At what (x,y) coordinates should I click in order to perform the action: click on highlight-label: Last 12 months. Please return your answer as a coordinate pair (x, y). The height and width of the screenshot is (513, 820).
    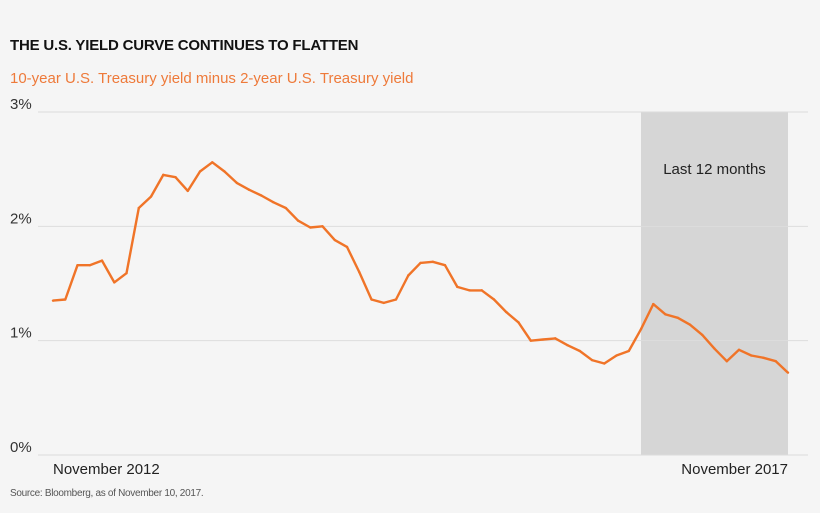
    Looking at the image, I should click on (714, 169).